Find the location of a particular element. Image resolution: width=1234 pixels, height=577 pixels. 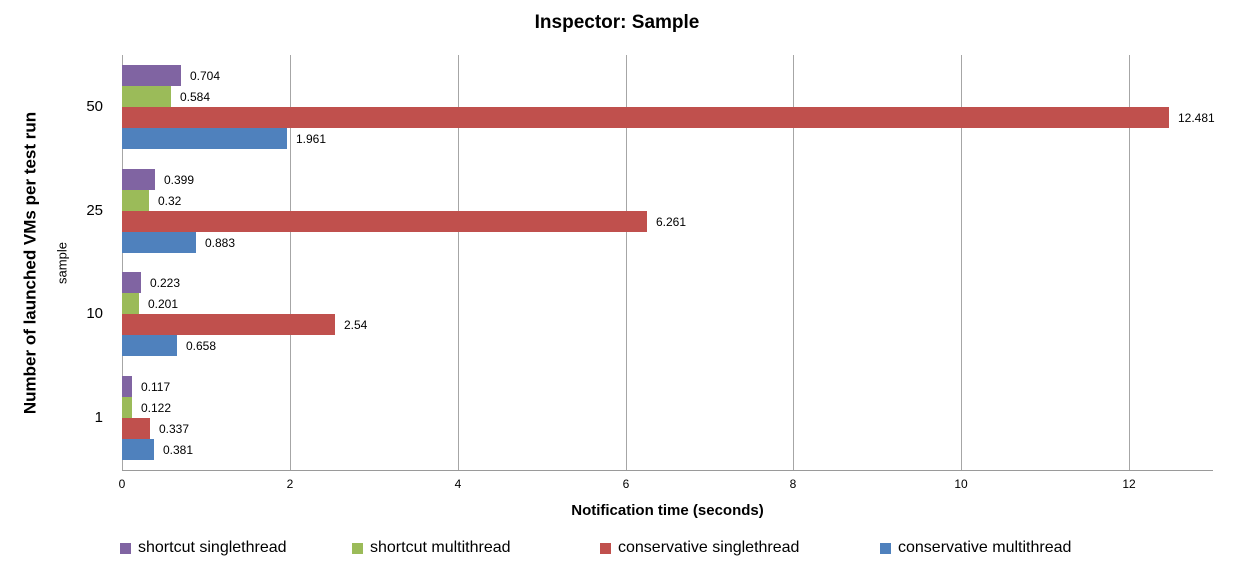

x-tick-label: 6 is located at coordinates (626, 484).